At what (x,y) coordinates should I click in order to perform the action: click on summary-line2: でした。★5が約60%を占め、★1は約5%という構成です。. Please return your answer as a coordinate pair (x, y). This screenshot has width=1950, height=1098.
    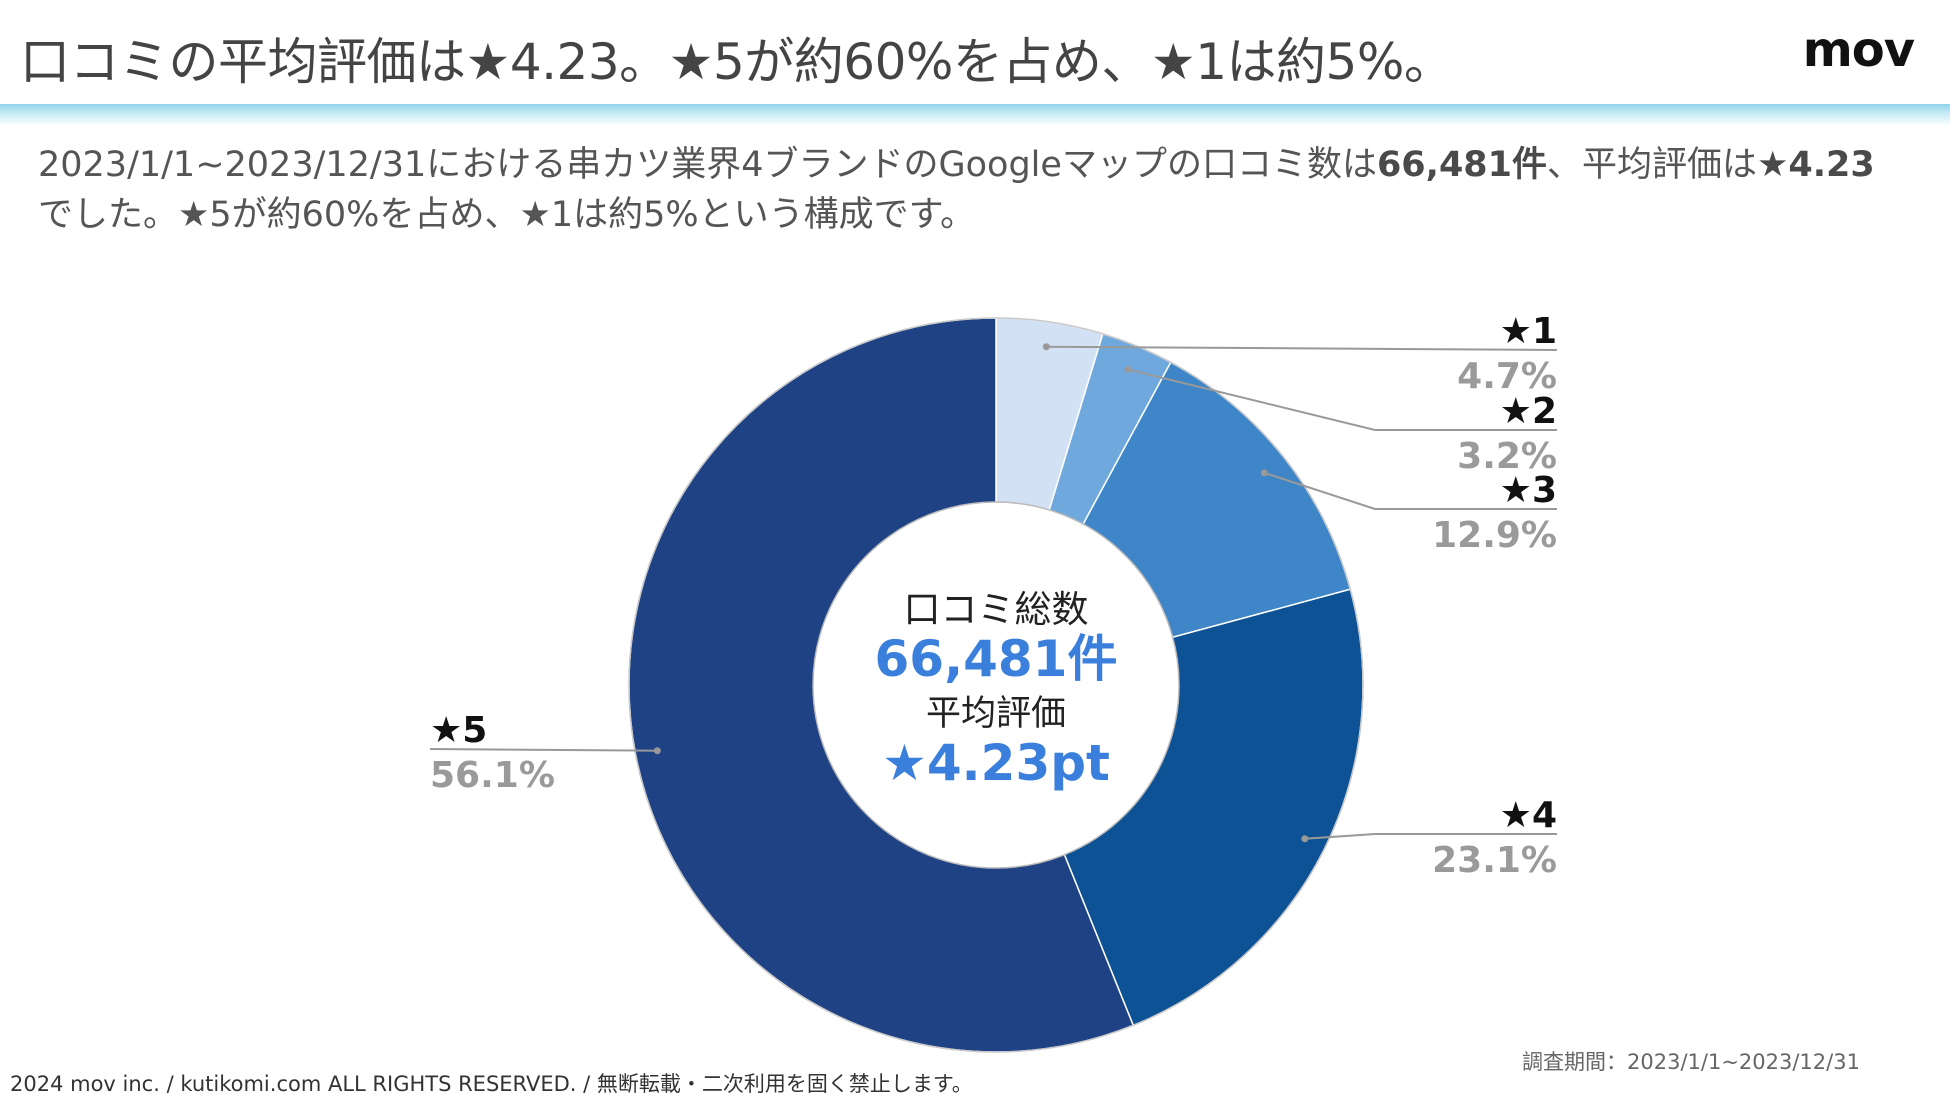
    Looking at the image, I should click on (507, 215).